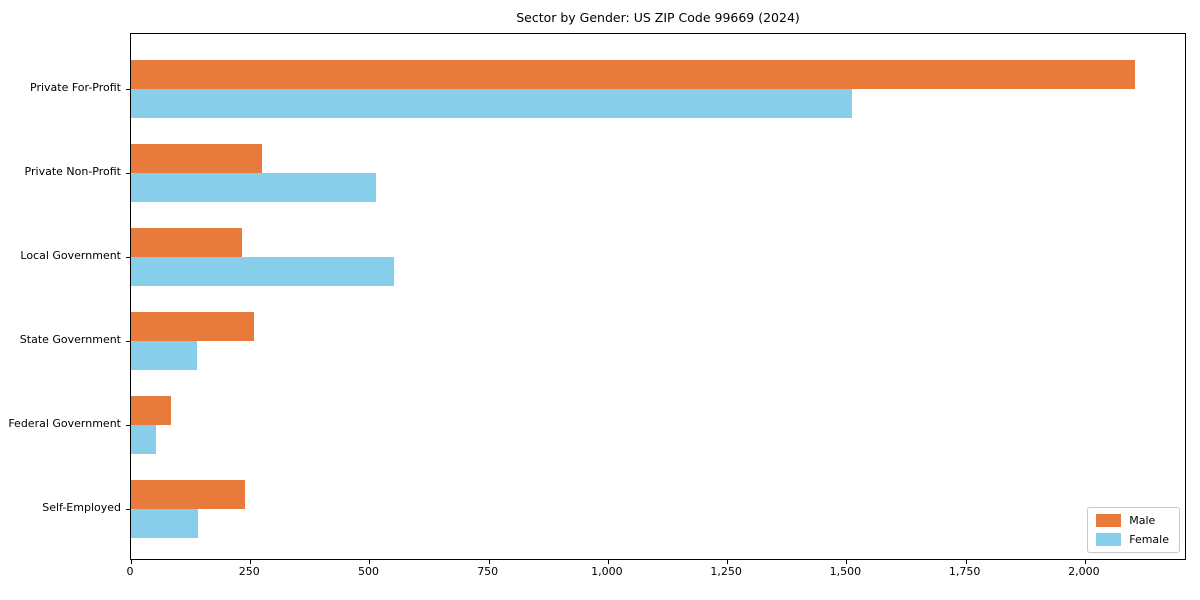  Describe the element at coordinates (192, 326) in the screenshot. I see `bar-male-state-government` at that location.